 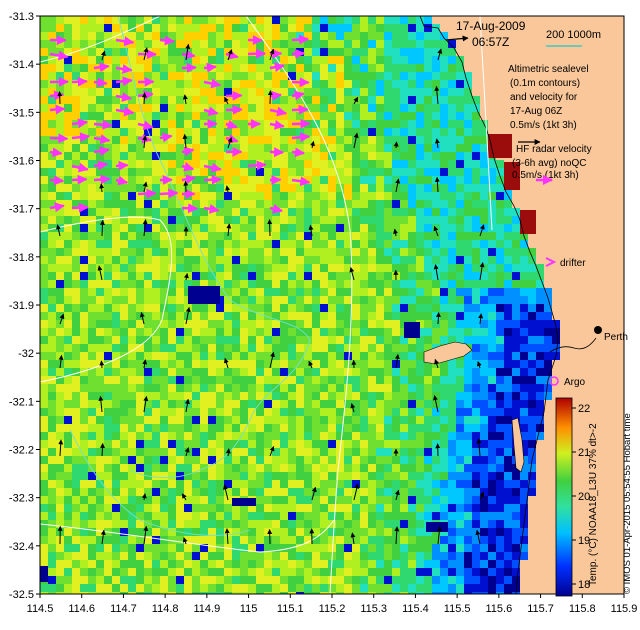 I want to click on y-tick-label: -32.4, so click(x=21, y=547).